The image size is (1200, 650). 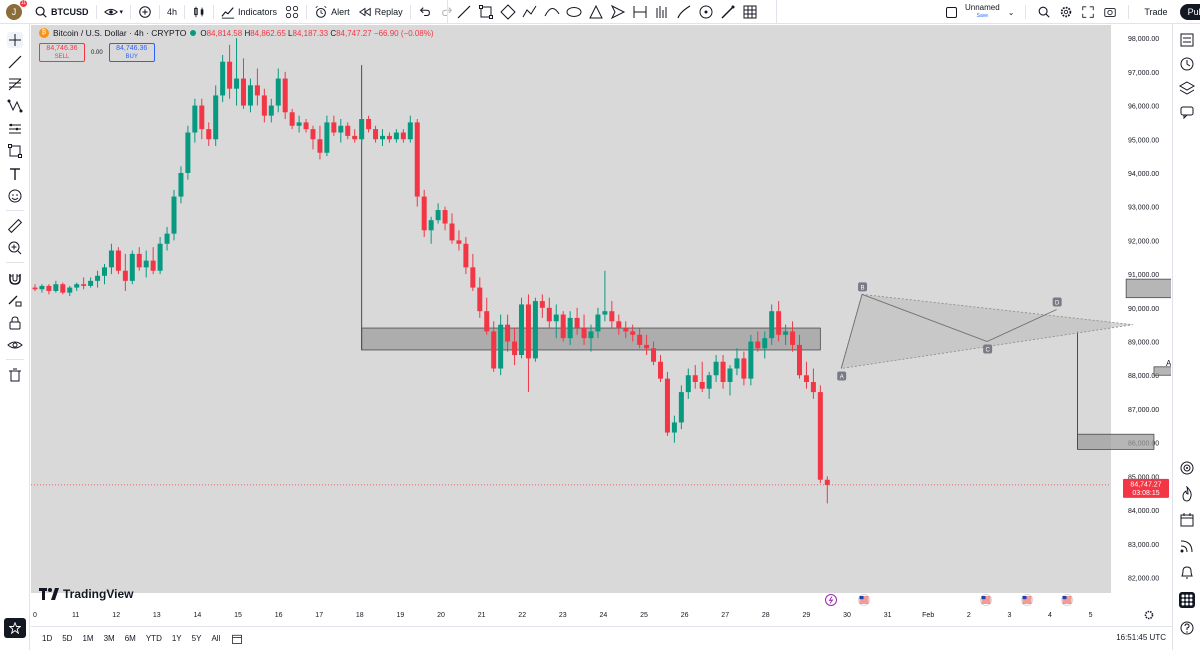 I want to click on sell-button: 84,746.36 SELL, so click(x=62, y=52).